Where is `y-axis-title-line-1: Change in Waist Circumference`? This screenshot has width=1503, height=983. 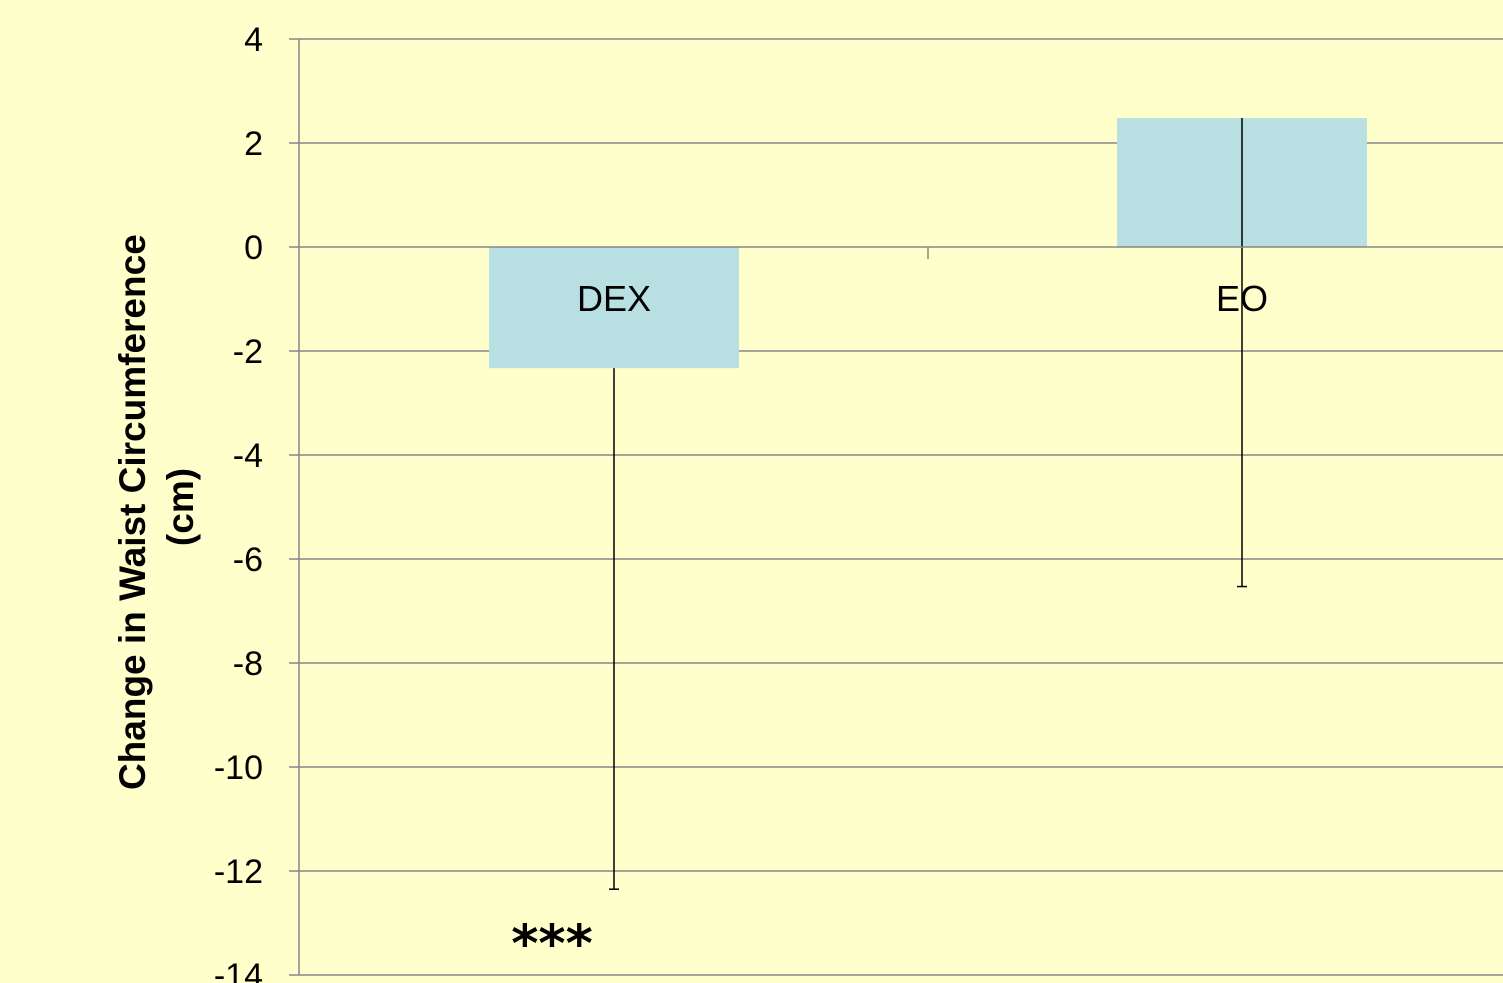
y-axis-title-line-1: Change in Waist Circumference is located at coordinates (132, 512).